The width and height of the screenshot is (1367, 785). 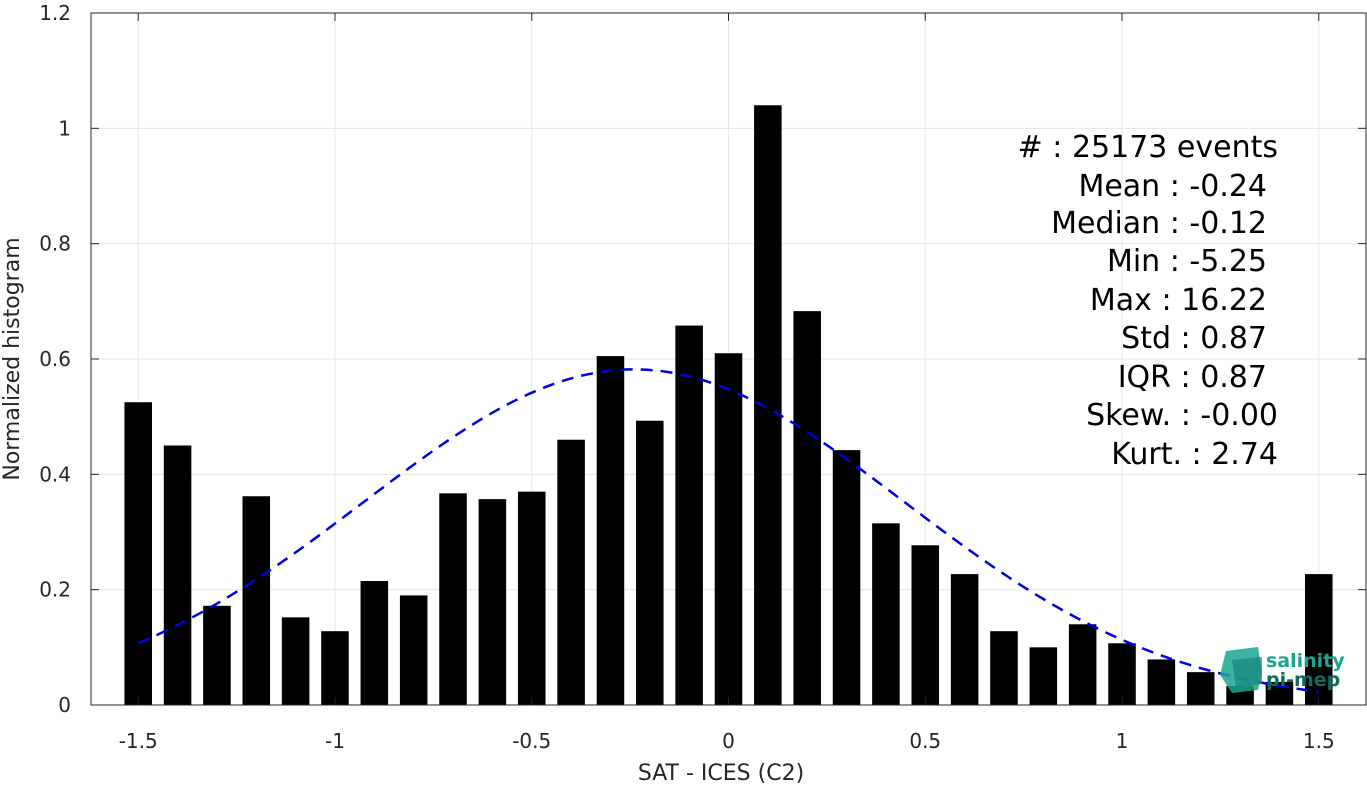 I want to click on y-tick-label: 1, so click(x=64, y=128).